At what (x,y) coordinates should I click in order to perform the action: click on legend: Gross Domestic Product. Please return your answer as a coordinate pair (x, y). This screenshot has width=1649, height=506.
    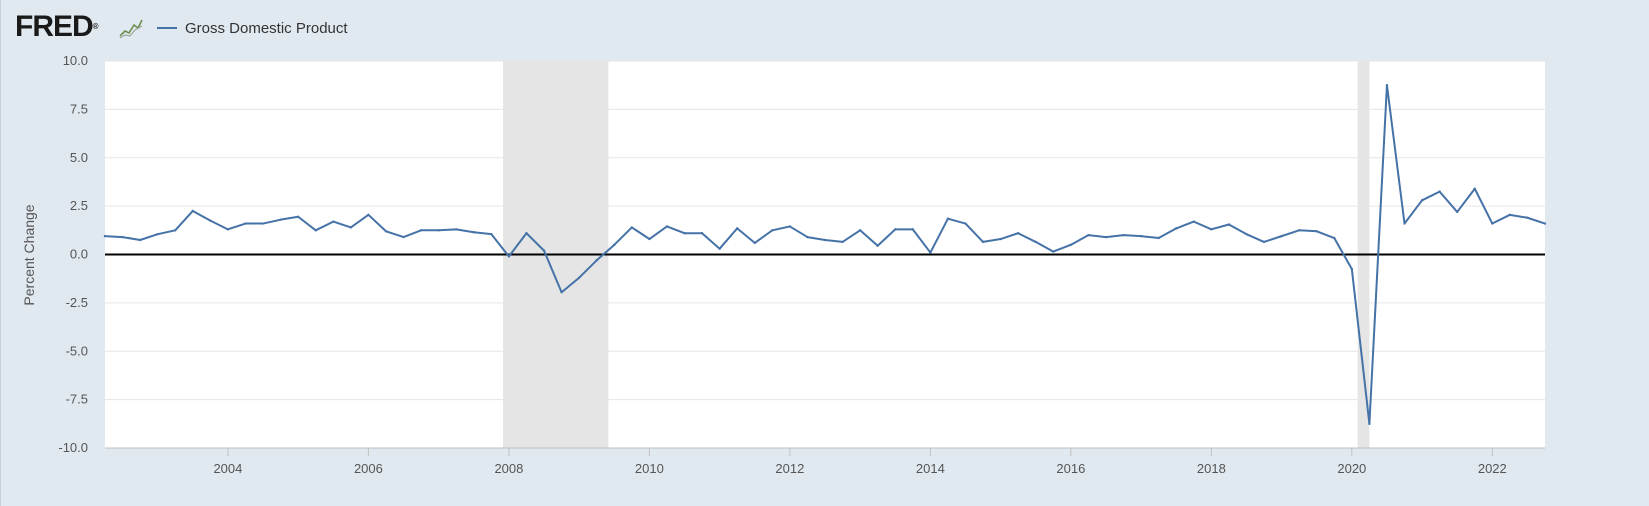
    Looking at the image, I should click on (252, 28).